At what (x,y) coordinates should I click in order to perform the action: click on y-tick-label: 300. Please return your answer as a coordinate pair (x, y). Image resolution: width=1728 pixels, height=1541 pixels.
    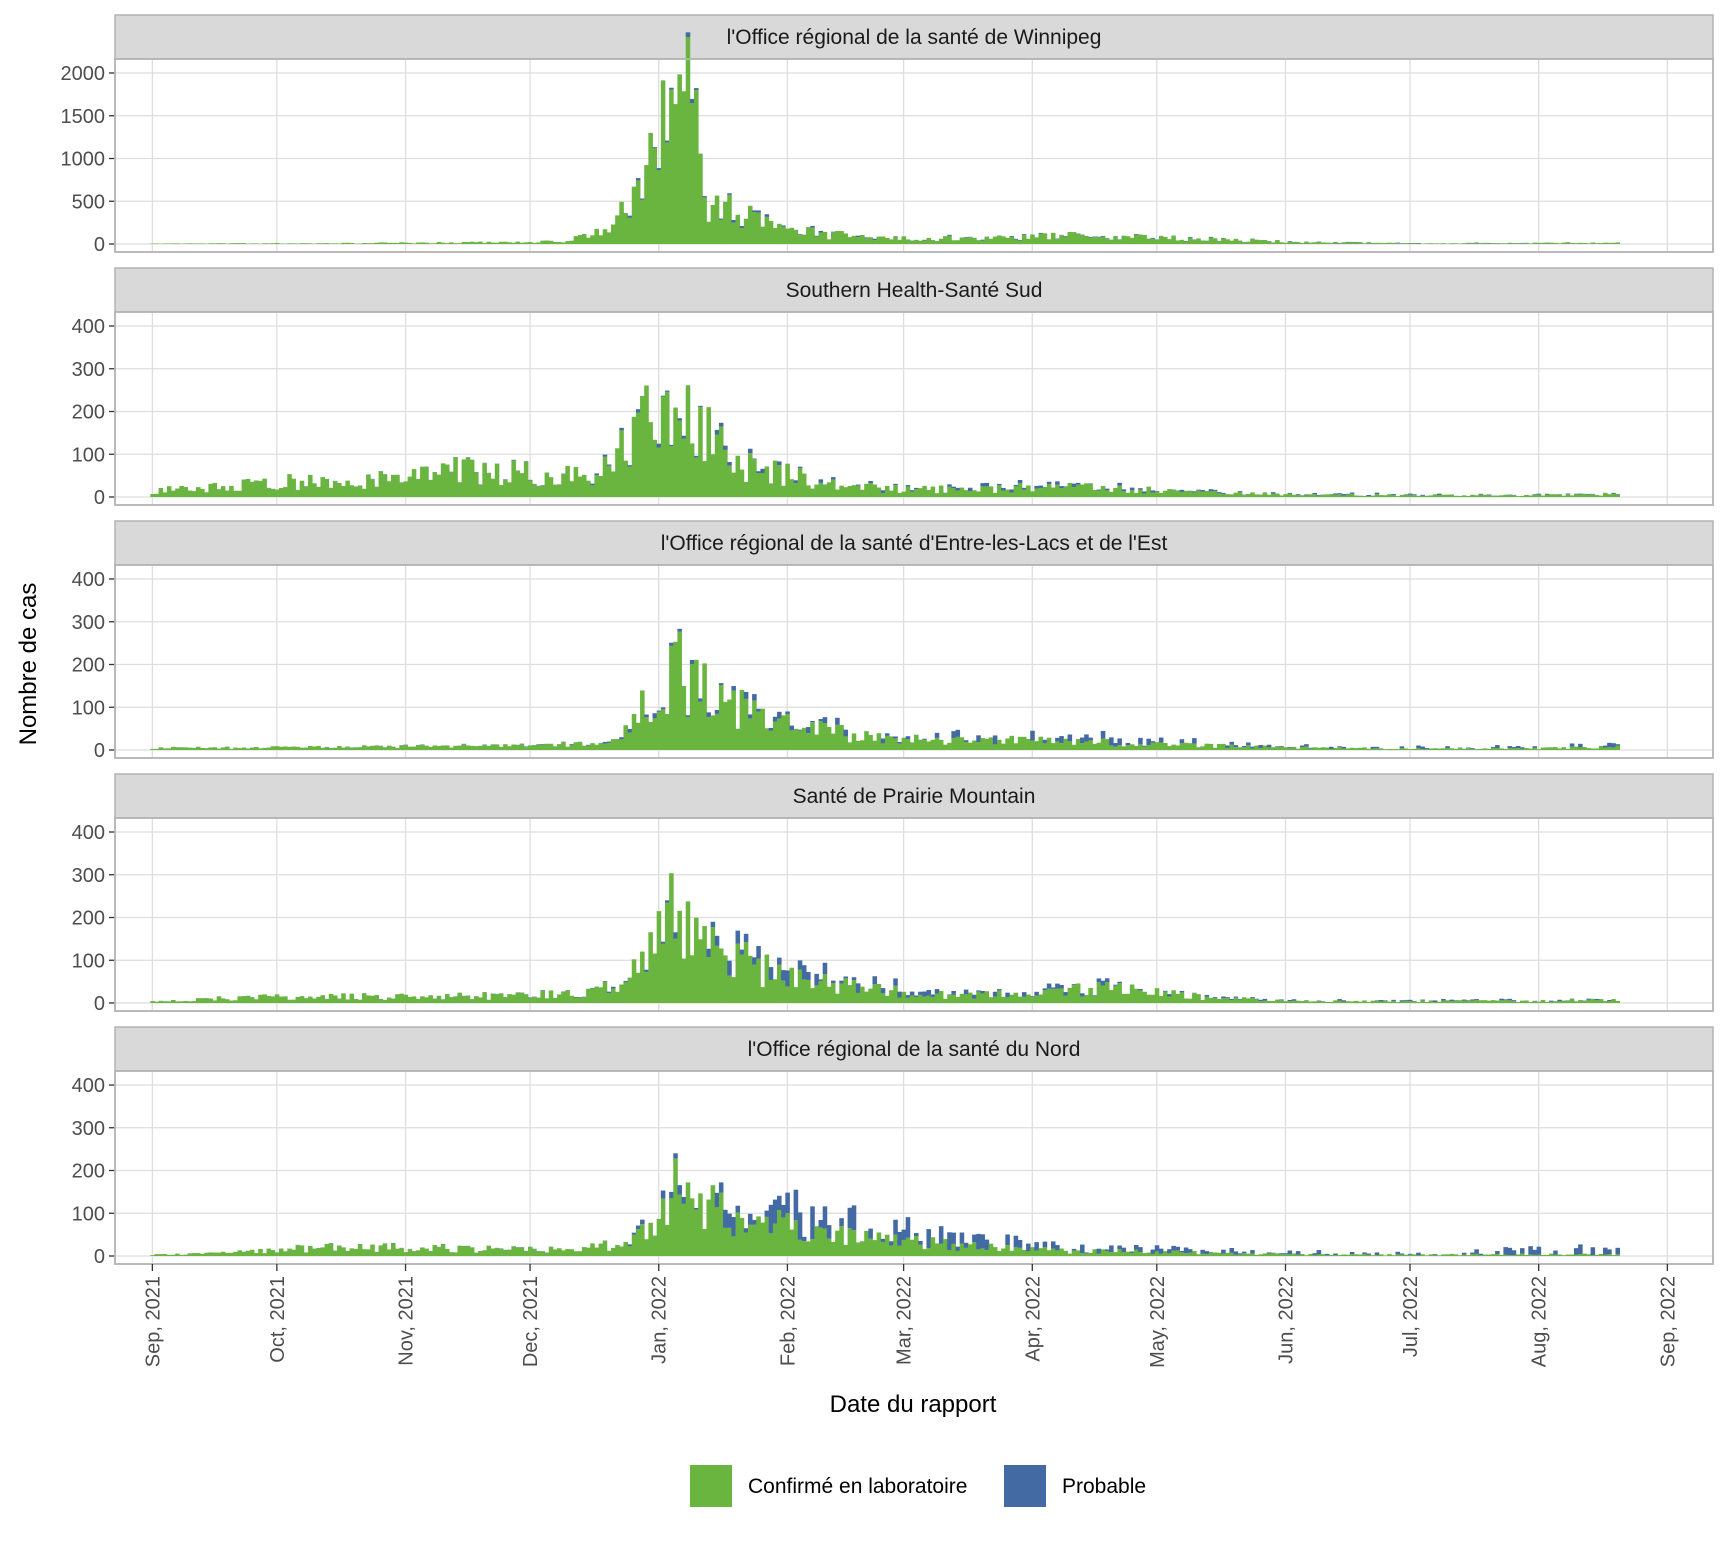
    Looking at the image, I should click on (88, 623).